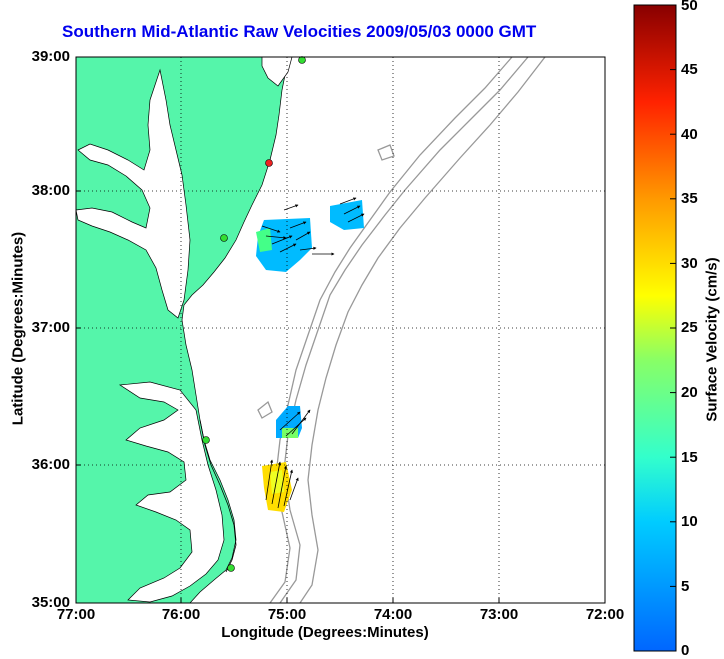 The height and width of the screenshot is (659, 724). What do you see at coordinates (76, 614) in the screenshot?
I see `x-tick-label: 77:00` at bounding box center [76, 614].